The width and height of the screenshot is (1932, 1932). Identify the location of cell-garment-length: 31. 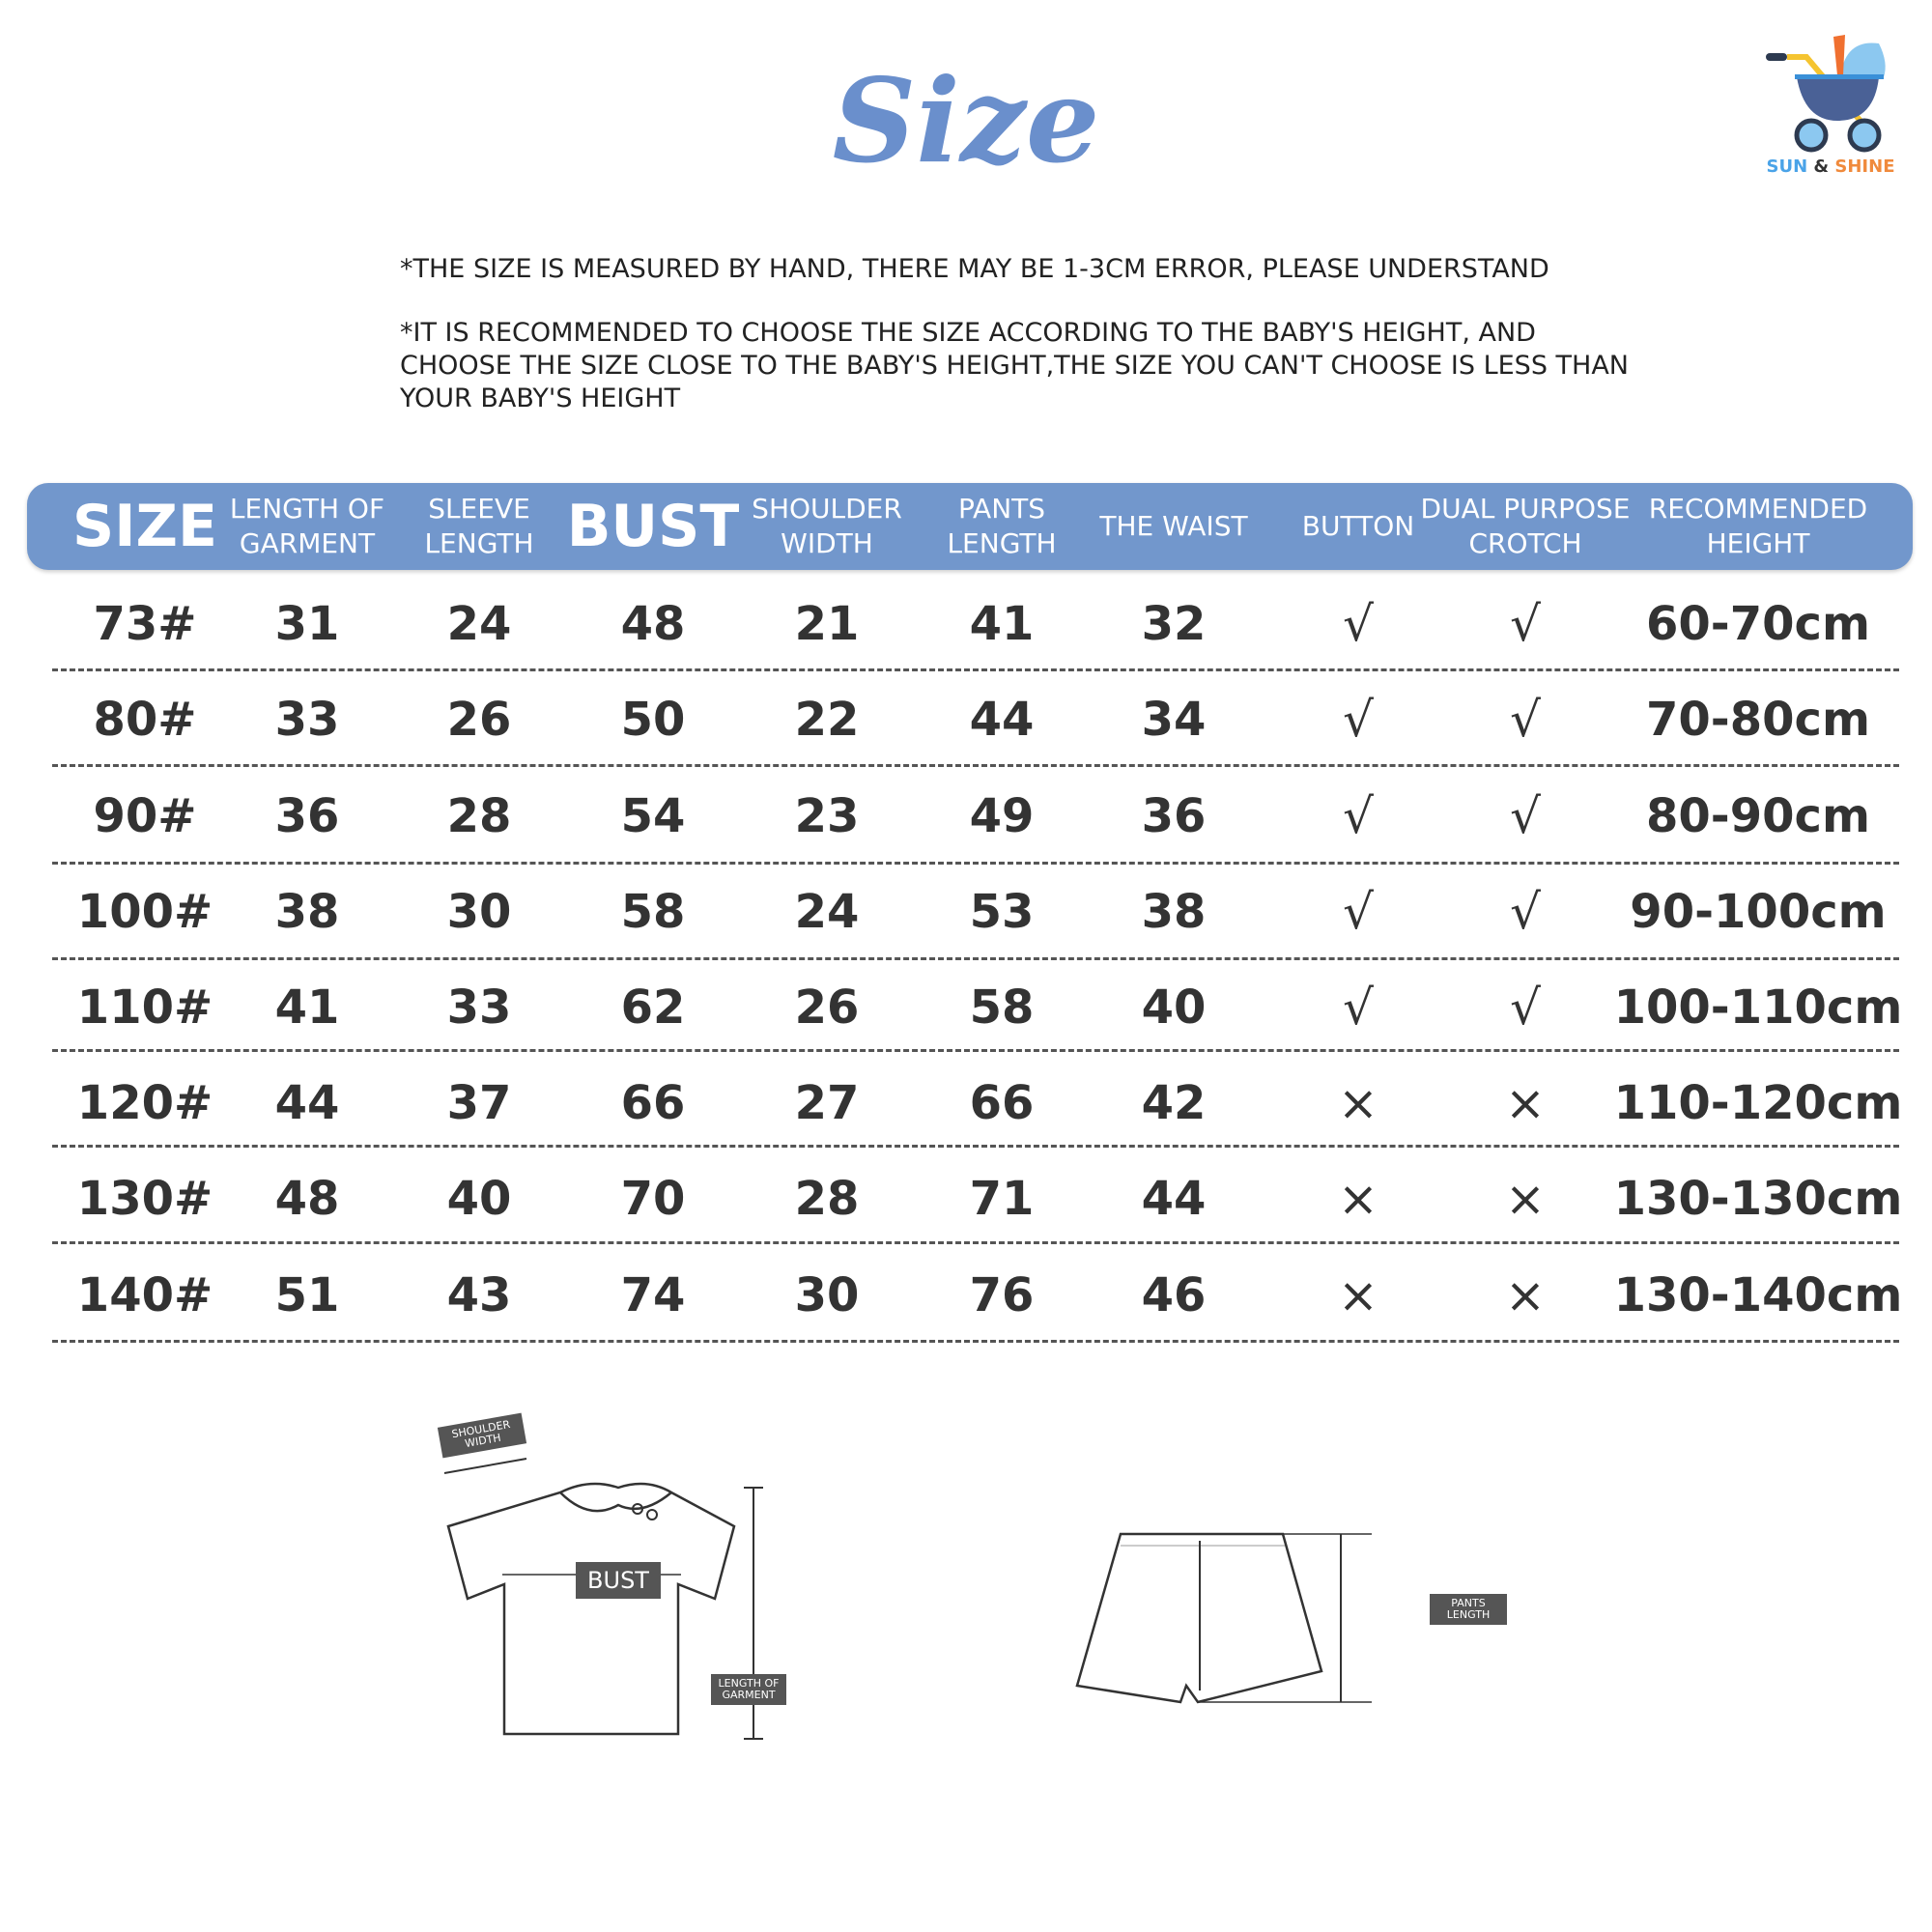
(307, 623).